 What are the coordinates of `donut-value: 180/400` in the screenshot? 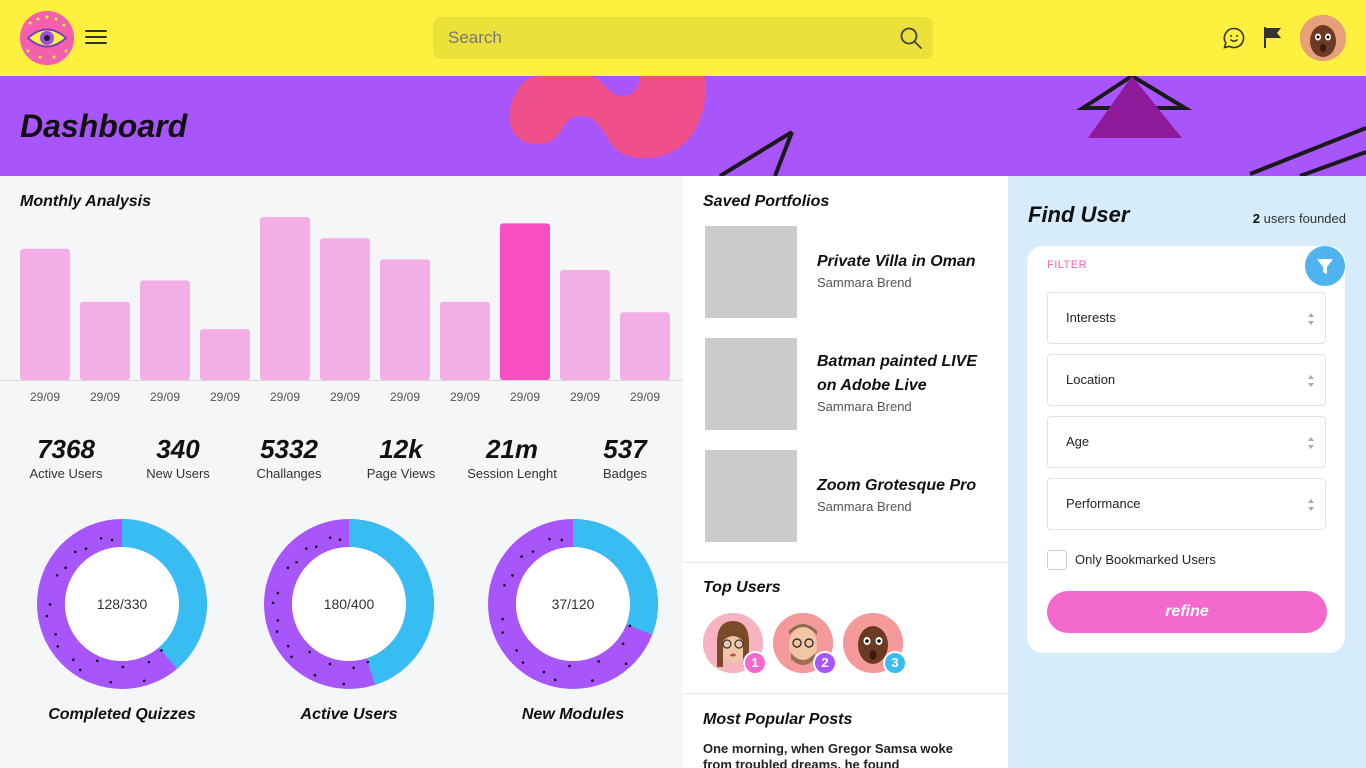 It's located at (349, 604).